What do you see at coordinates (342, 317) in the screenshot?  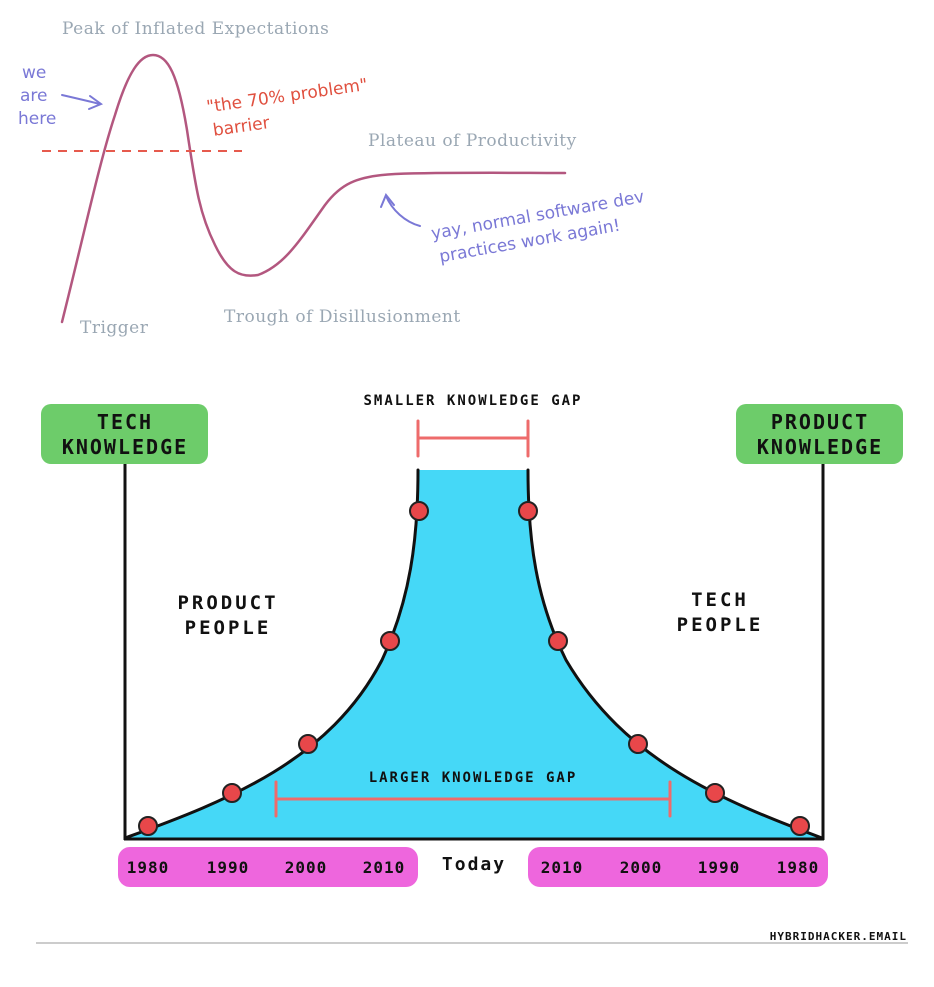 I see `trough-label: Trough of Disillusionment` at bounding box center [342, 317].